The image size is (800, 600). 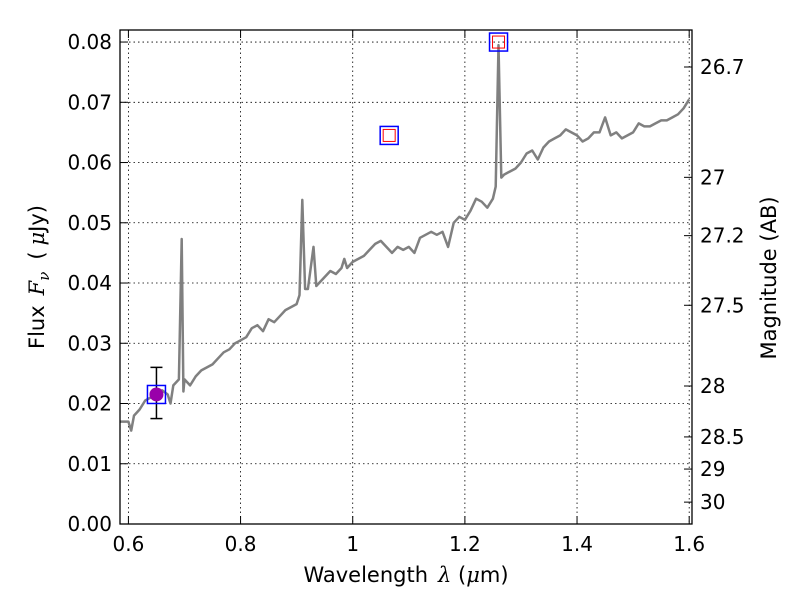 What do you see at coordinates (89, 223) in the screenshot?
I see `y-tick-label: 0.05` at bounding box center [89, 223].